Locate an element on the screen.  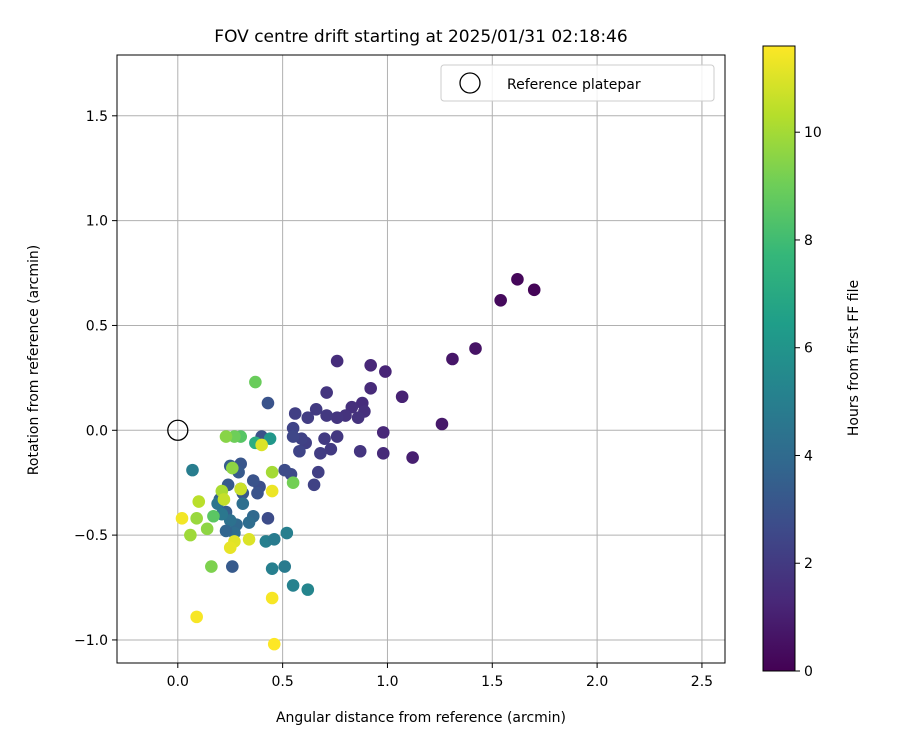
x-tick-label: 0.0 is located at coordinates (178, 682).